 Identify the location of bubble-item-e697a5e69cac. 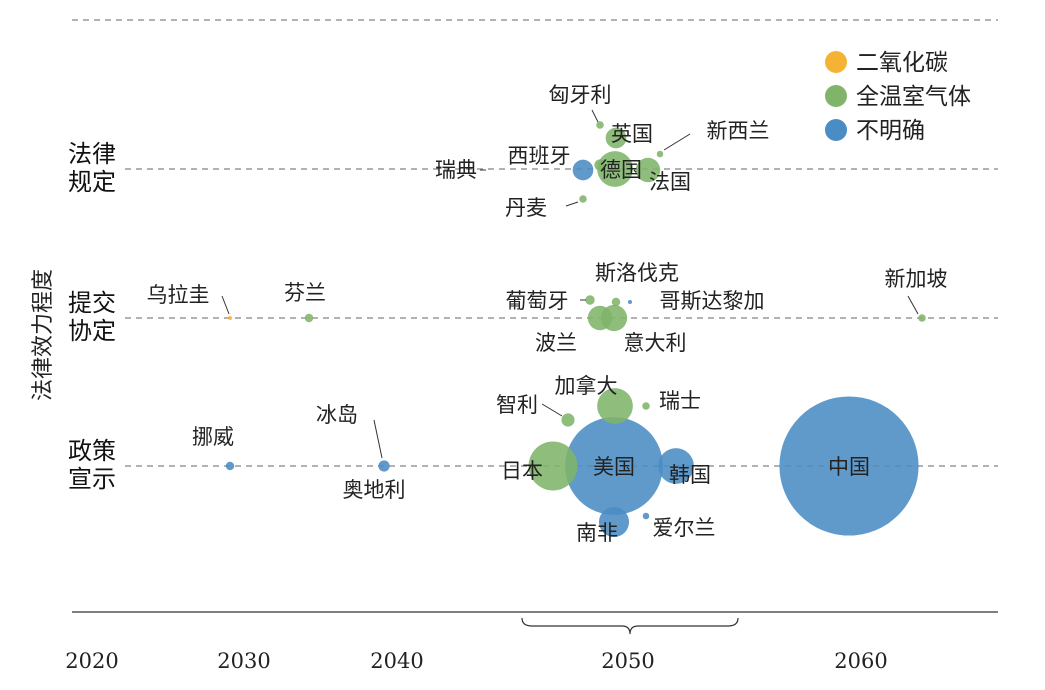
(553, 466).